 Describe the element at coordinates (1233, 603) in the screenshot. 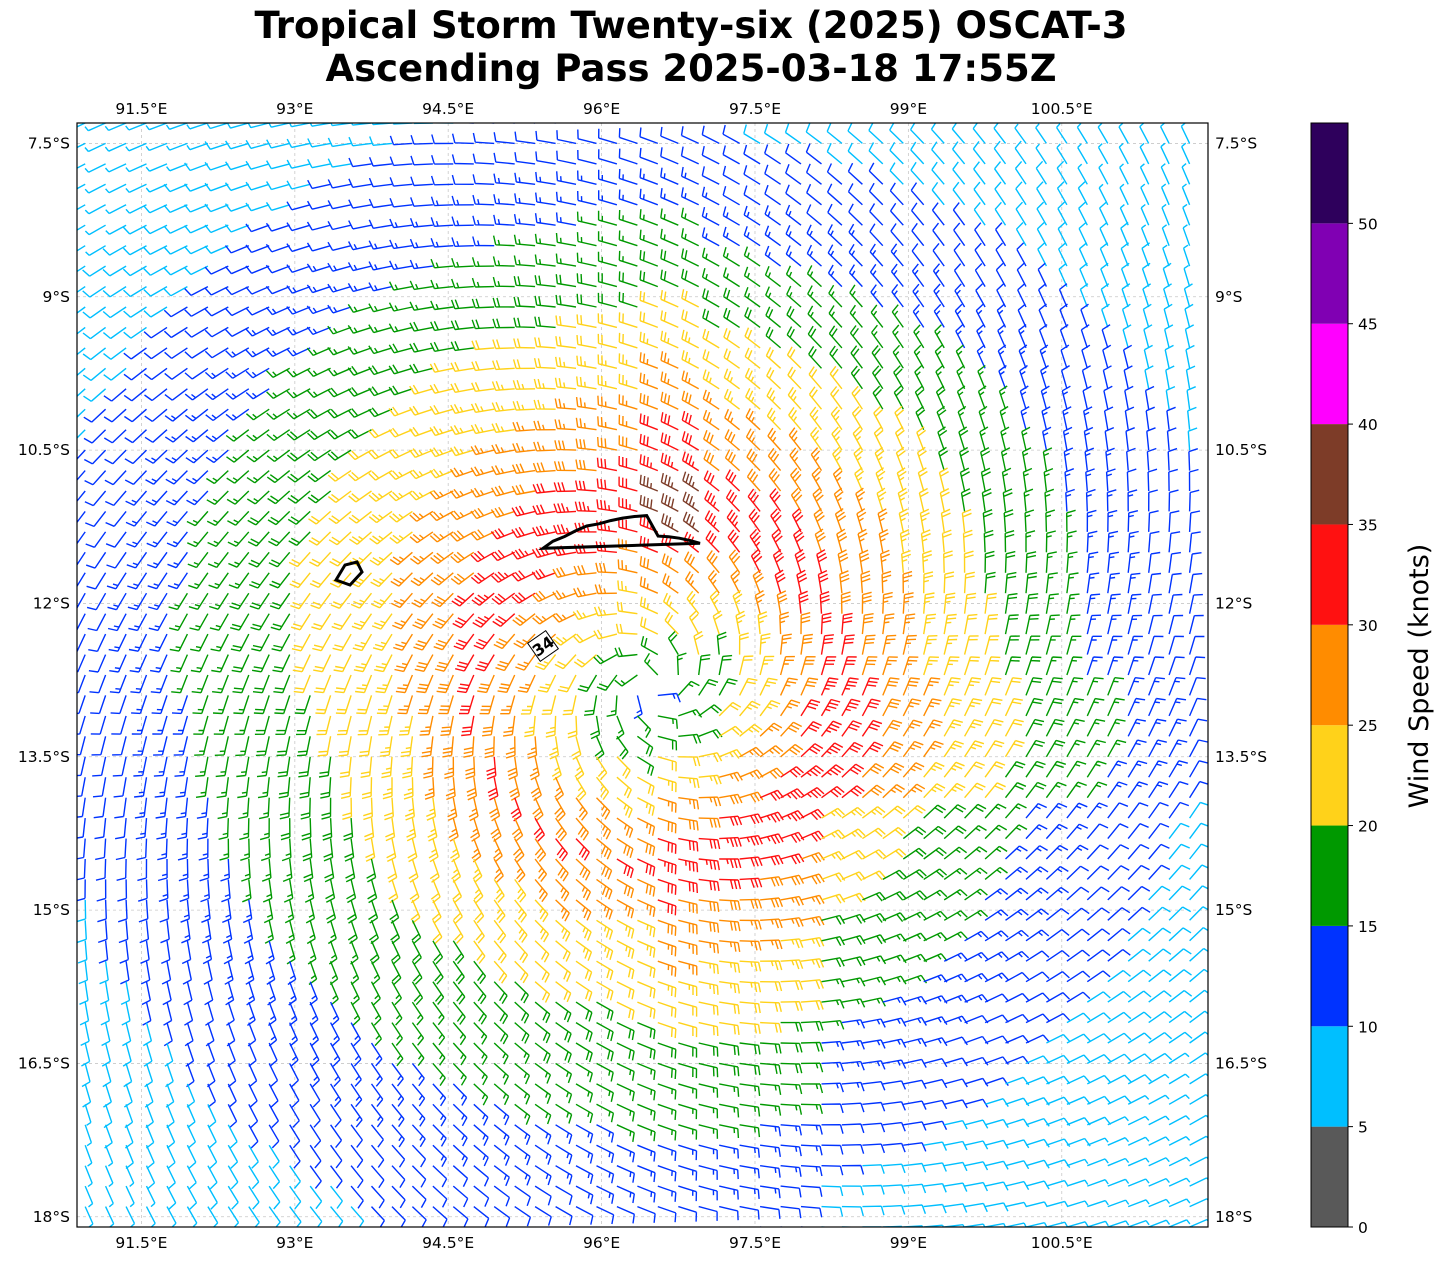

I see `lat-tick-label-right: 12°S` at that location.